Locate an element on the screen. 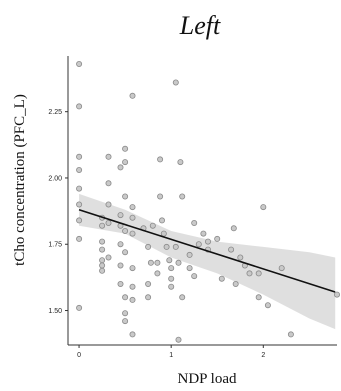 Image resolution: width=341 pixels, height=391 pixels. chart-title: Left is located at coordinates (200, 25).